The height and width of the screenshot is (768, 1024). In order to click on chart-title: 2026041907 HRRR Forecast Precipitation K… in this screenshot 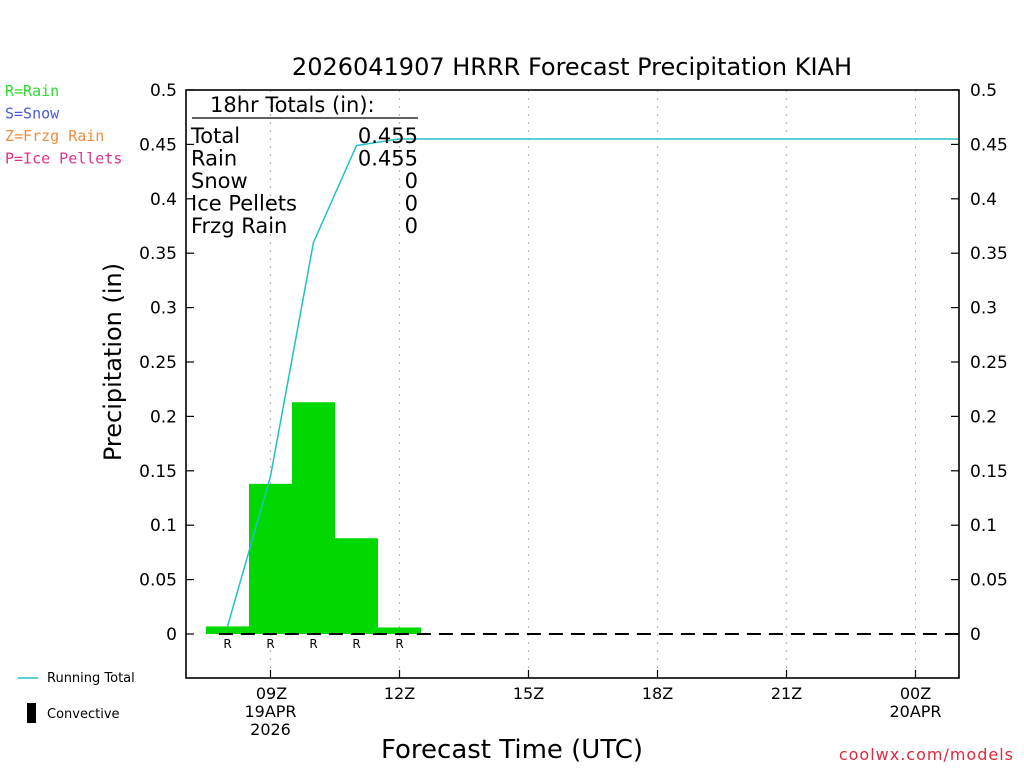, I will do `click(572, 67)`.